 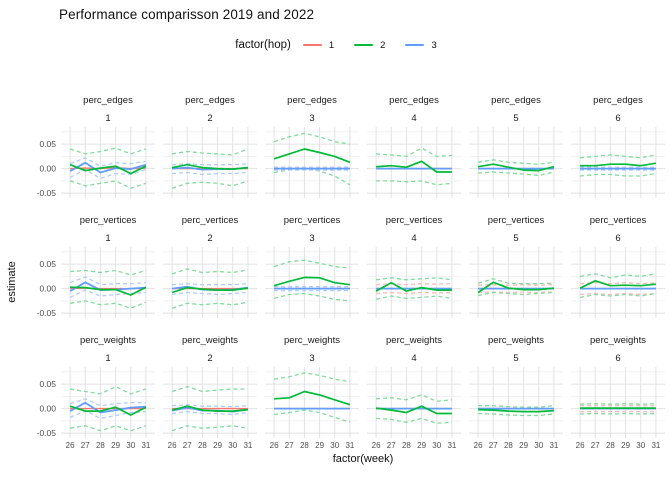 What do you see at coordinates (434, 45) in the screenshot?
I see `legend-item-label: 3` at bounding box center [434, 45].